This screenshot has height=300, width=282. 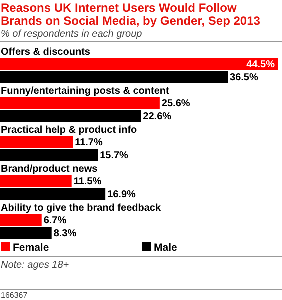 I want to click on data-label: 25.6%, so click(x=176, y=104).